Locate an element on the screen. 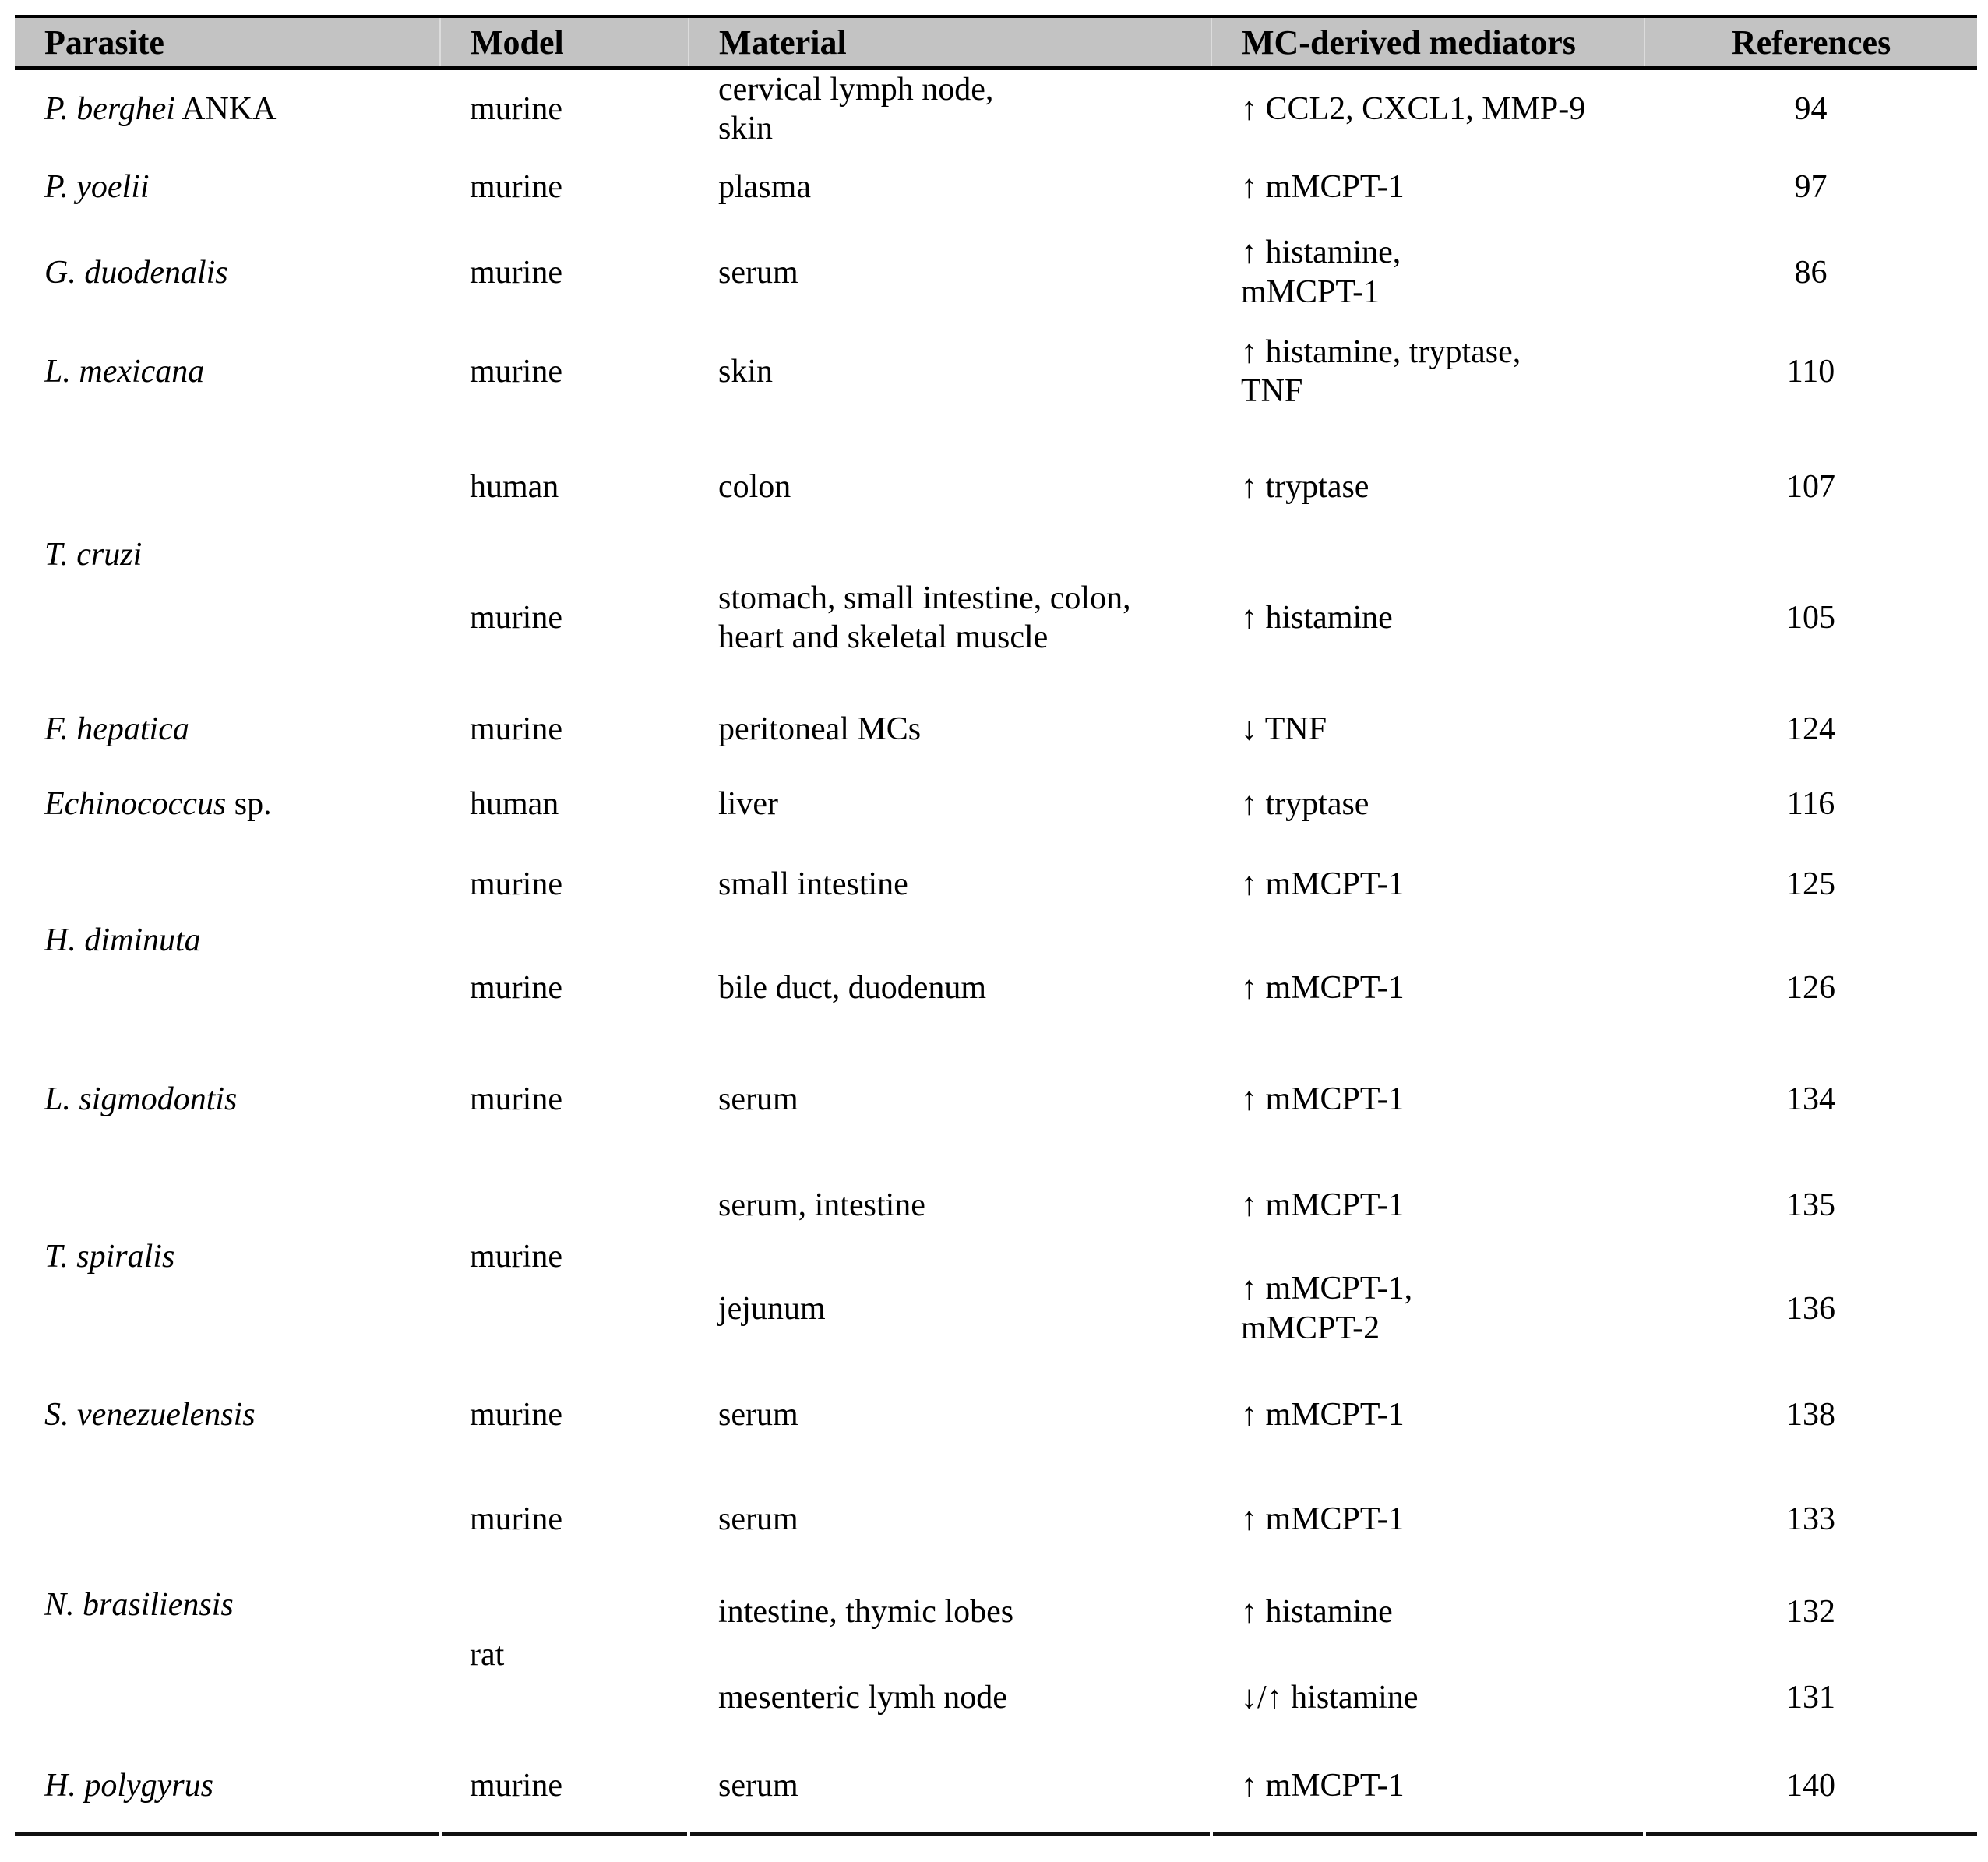 The image size is (1988, 1862). reference-cell: 140 is located at coordinates (1810, 1788).